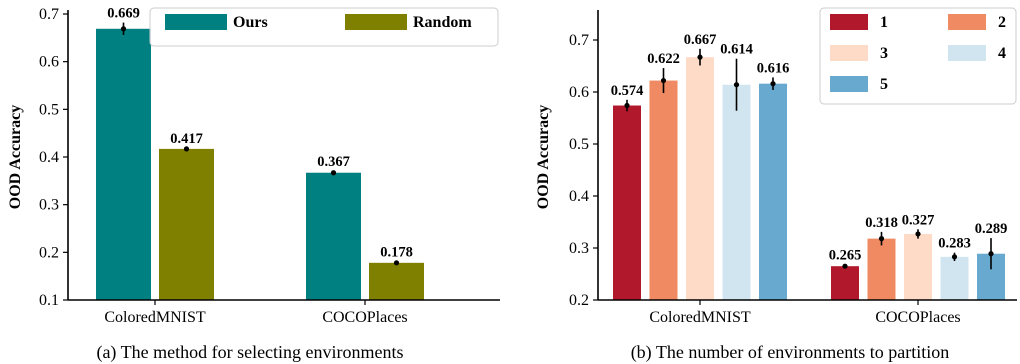 The width and height of the screenshot is (1020, 364). I want to click on bar-random-coloredmnist, so click(186, 224).